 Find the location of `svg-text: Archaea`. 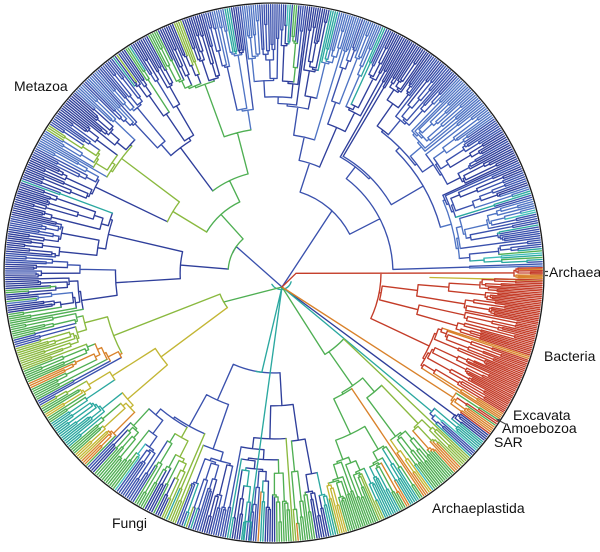

svg-text: Archaea is located at coordinates (574, 272).